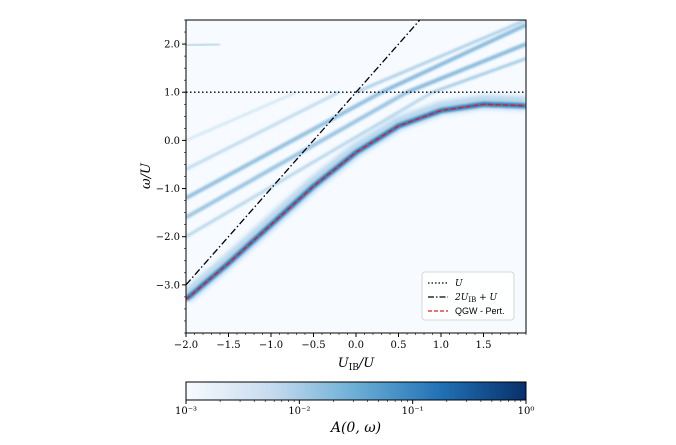 The width and height of the screenshot is (676, 445). What do you see at coordinates (413, 411) in the screenshot?
I see `colorbar-tick-label: 10⁻¹` at bounding box center [413, 411].